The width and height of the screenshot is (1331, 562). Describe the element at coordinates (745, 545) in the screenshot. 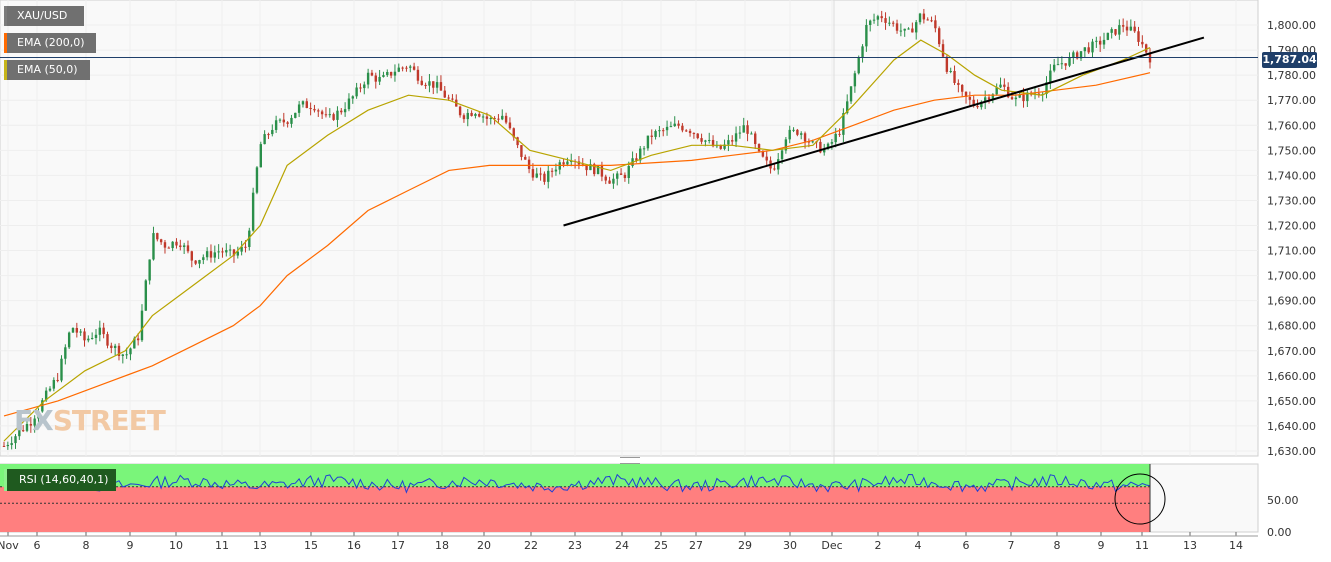

I see `x-tick-label: 29` at that location.